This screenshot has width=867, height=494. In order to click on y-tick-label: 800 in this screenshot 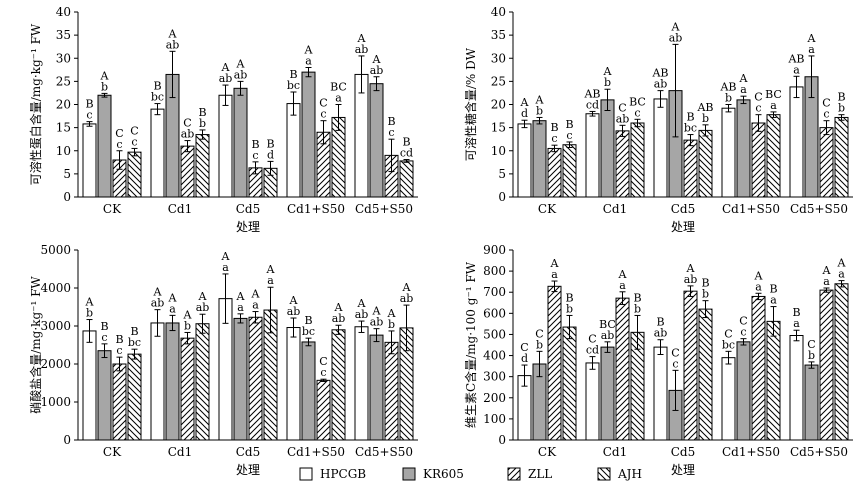, I will do `click(494, 271)`.